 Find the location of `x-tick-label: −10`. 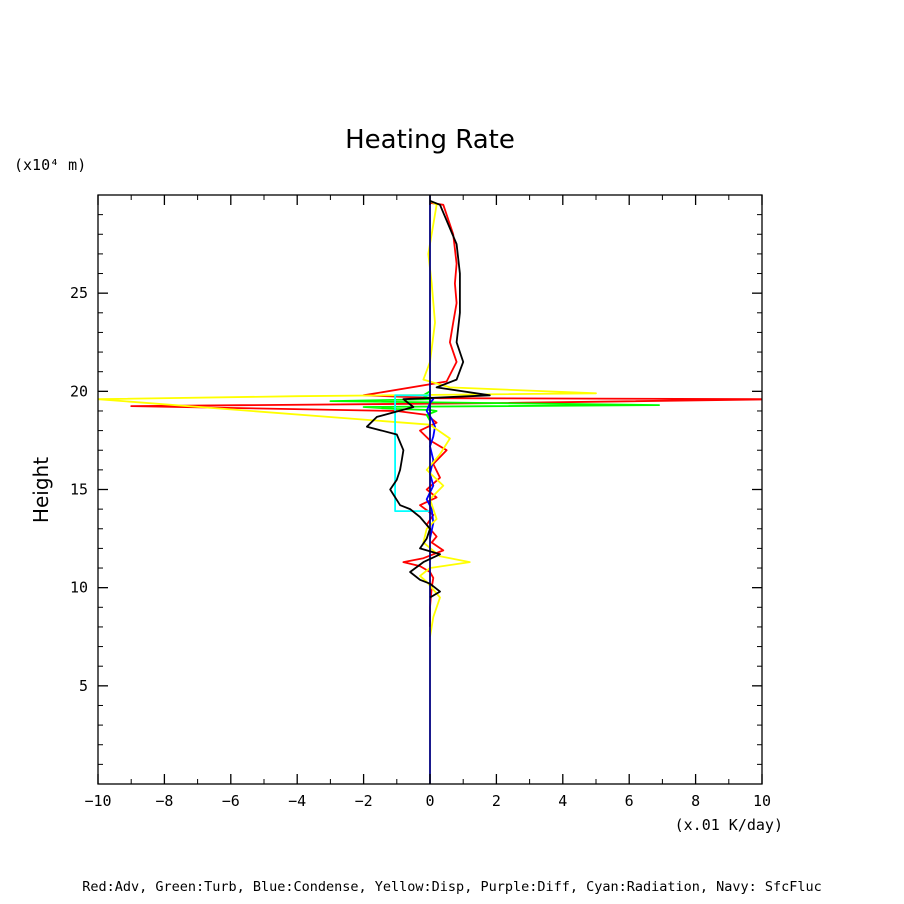

x-tick-label: −10 is located at coordinates (97, 801).